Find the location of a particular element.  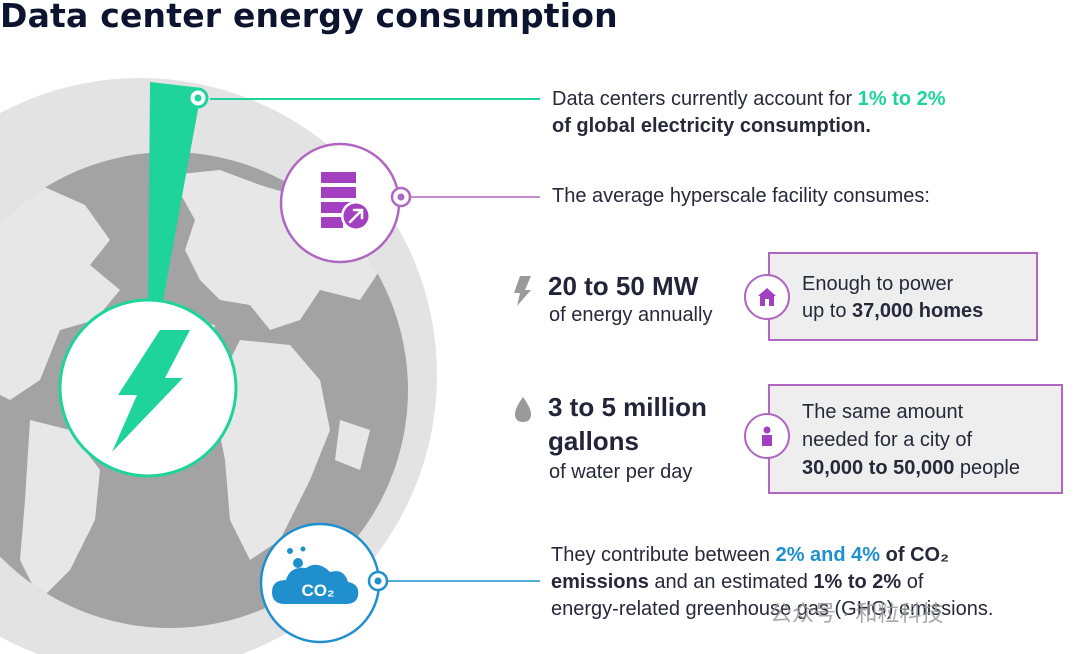

water-box-line3: 30,000 to 50,000 people is located at coordinates (911, 468).